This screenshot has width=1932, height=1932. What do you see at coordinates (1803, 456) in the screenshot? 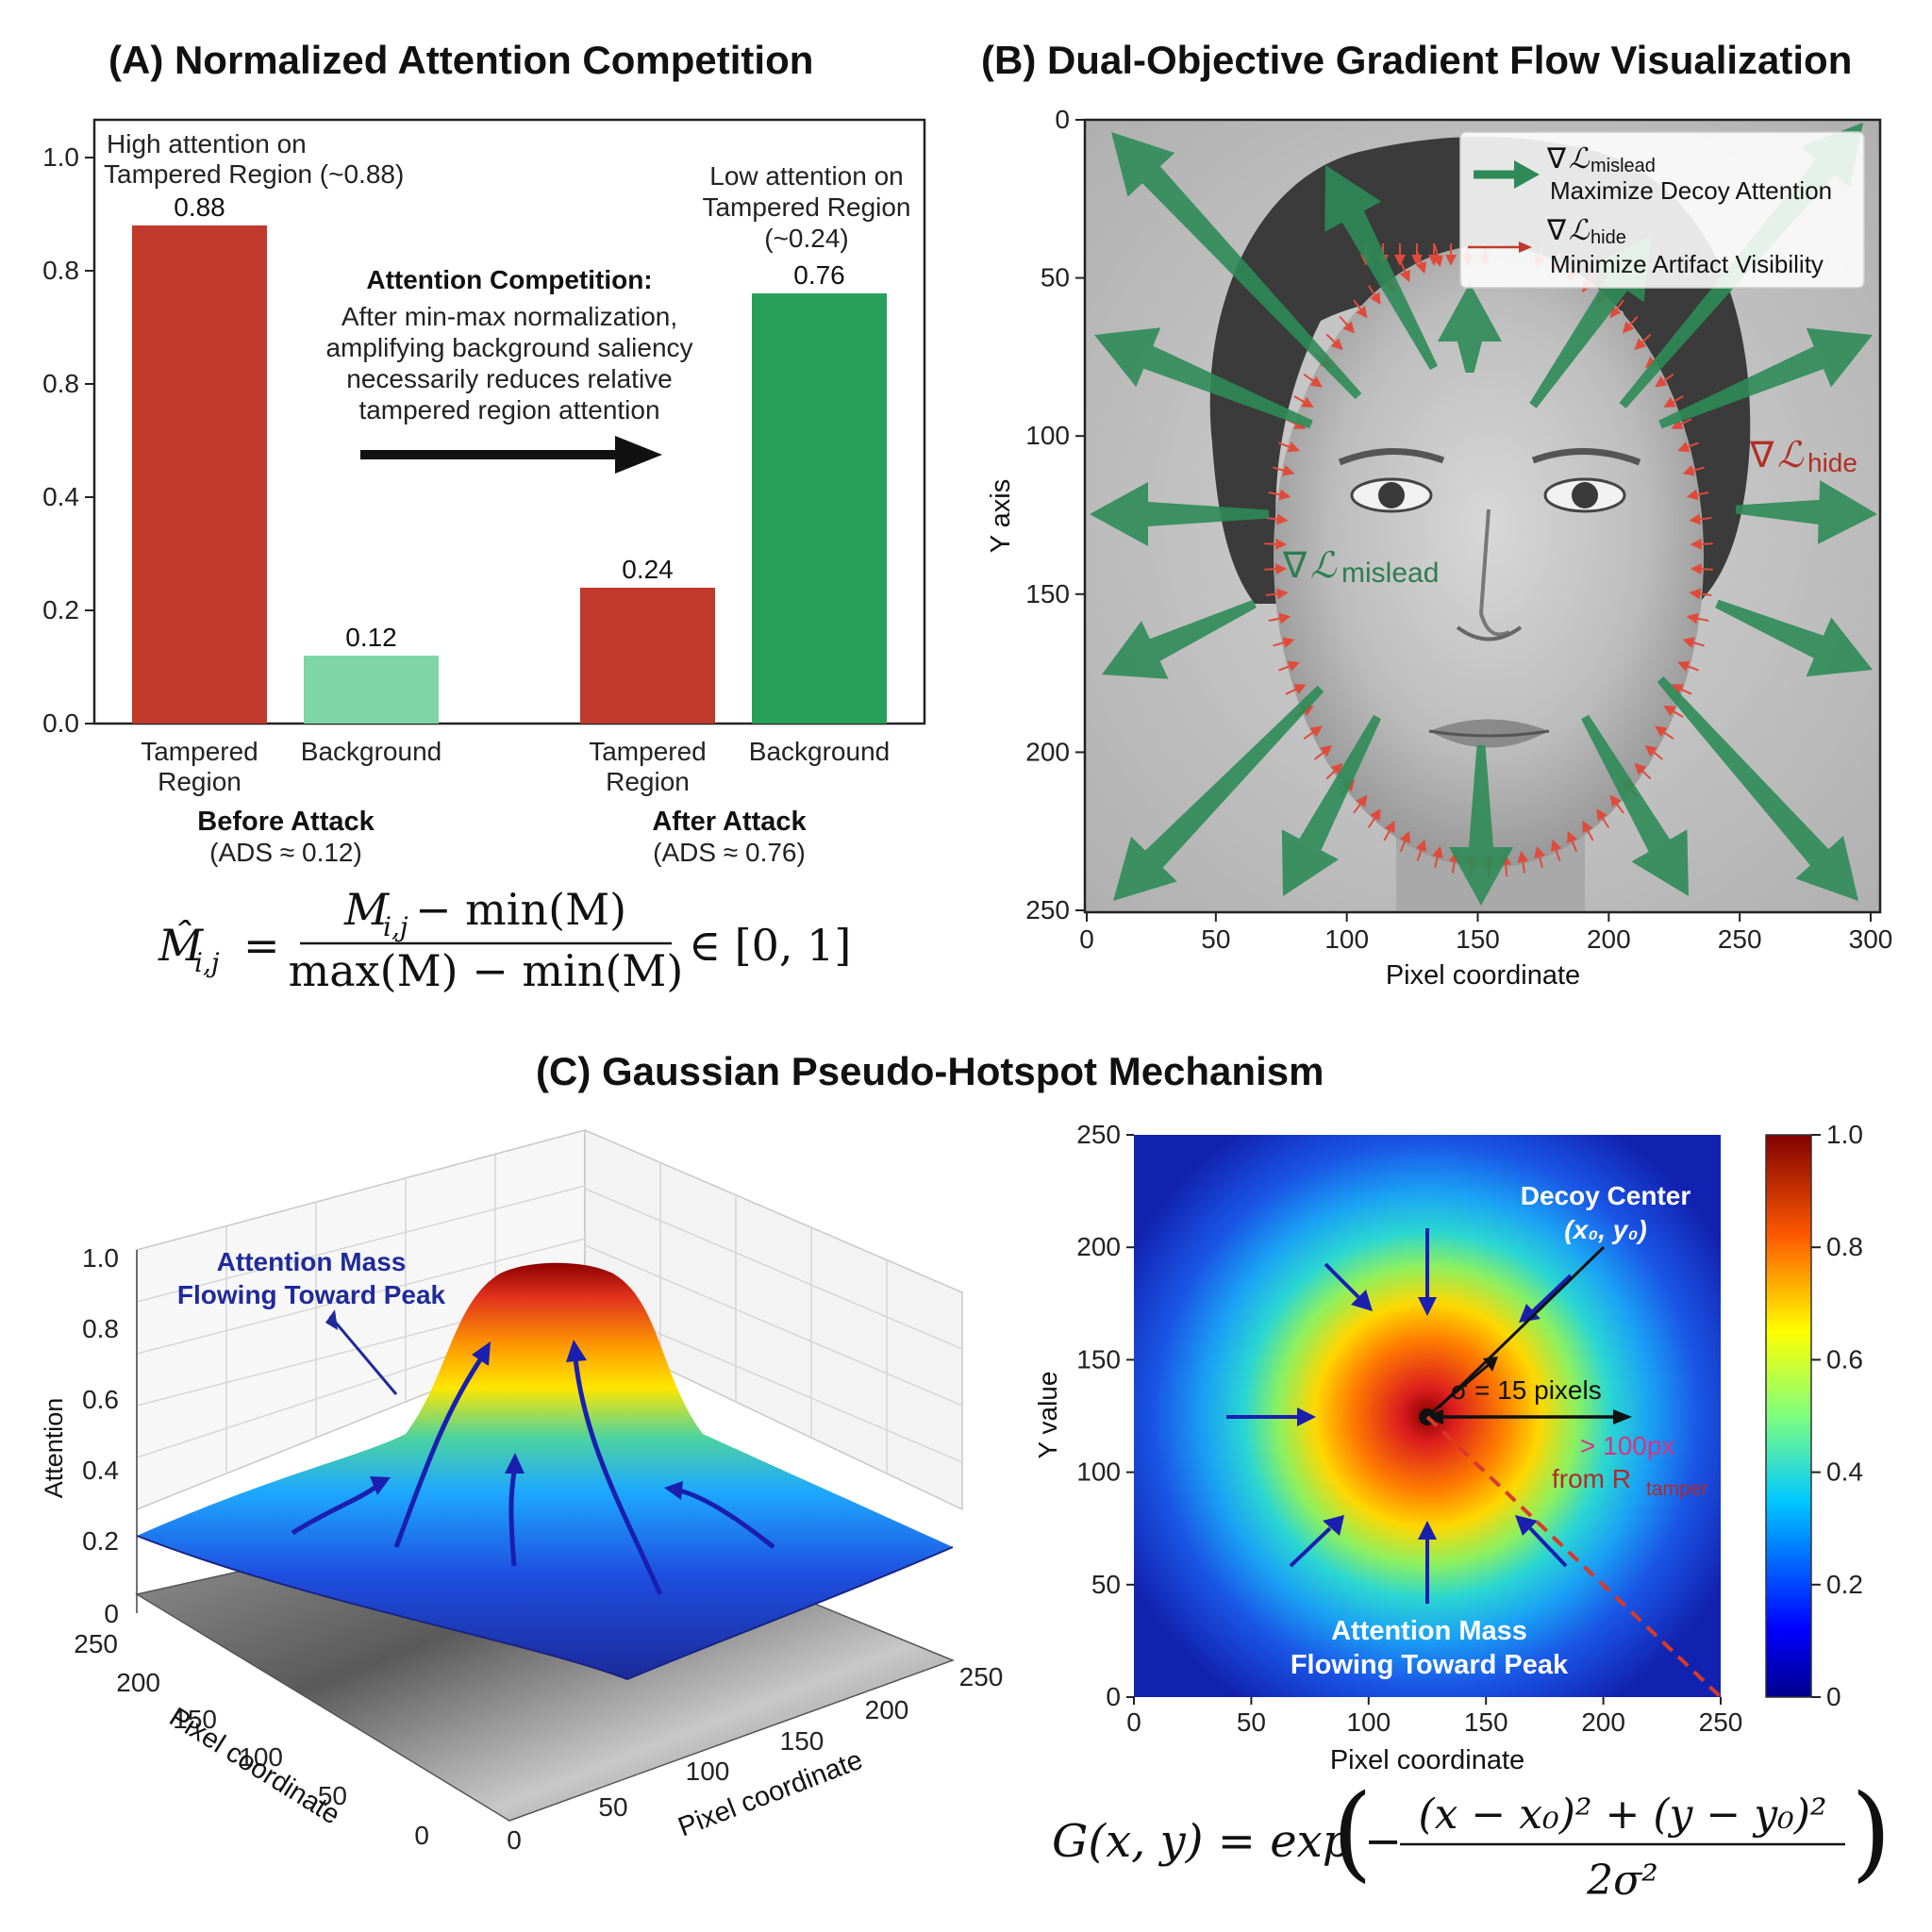
I see `label-hide: ∇ ℒ hide` at bounding box center [1803, 456].